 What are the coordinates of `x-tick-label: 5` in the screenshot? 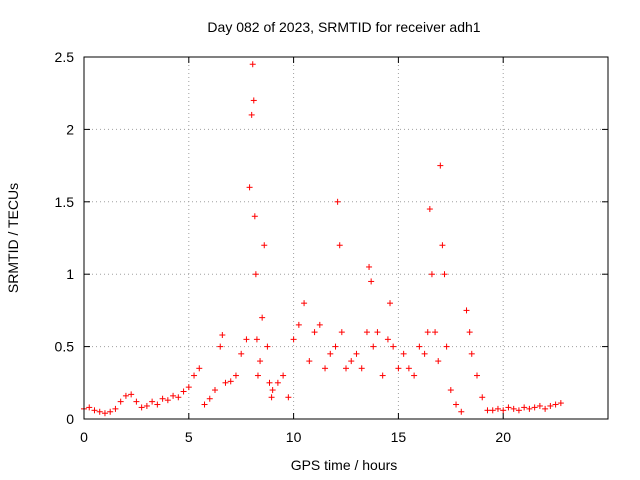 It's located at (189, 437).